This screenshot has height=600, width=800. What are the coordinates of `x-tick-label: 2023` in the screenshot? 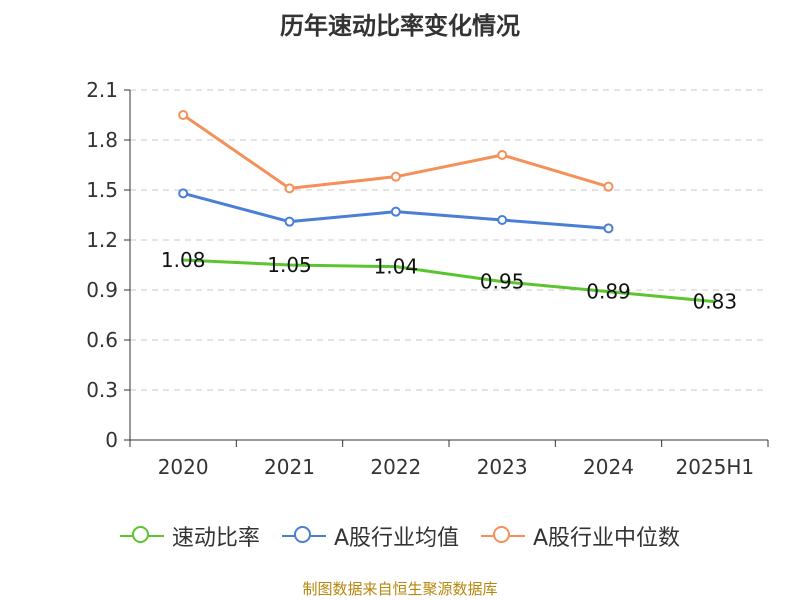 It's located at (502, 467).